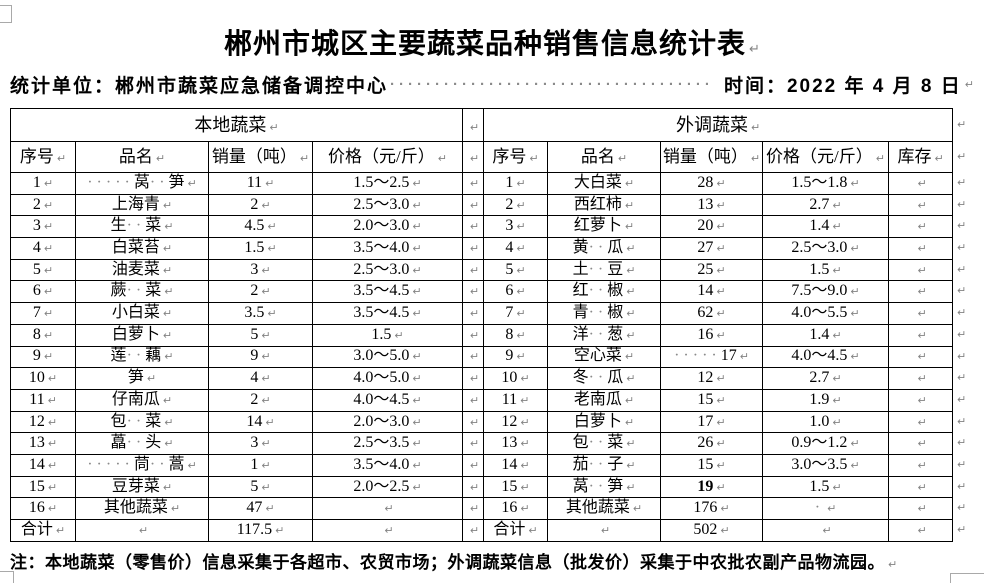  I want to click on cell-text: 其他蔬菜, so click(135, 508).